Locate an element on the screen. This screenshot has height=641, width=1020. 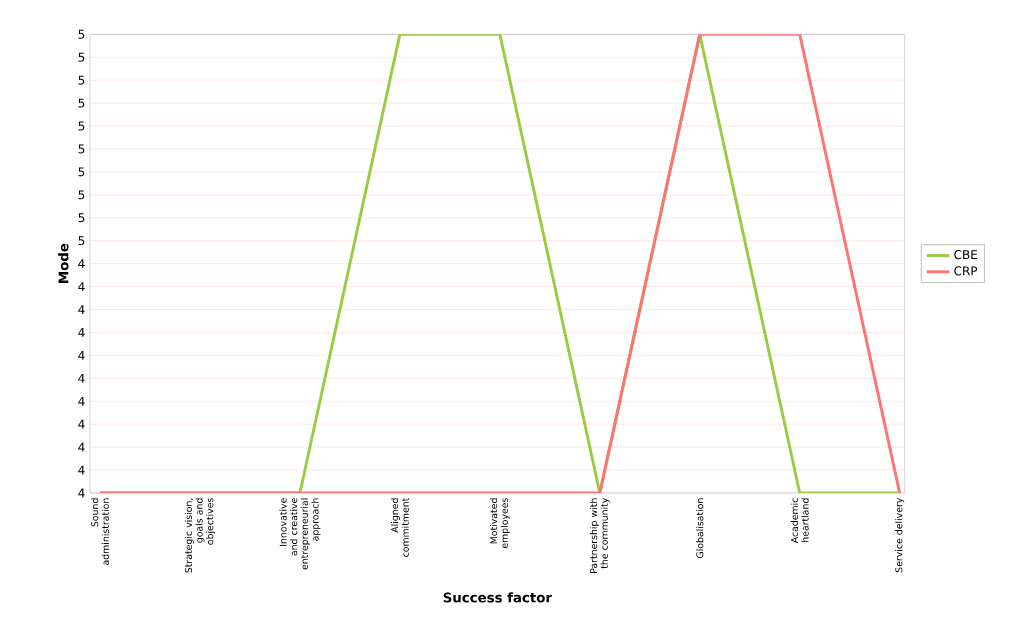
y-axis-title: Mode is located at coordinates (63, 263).